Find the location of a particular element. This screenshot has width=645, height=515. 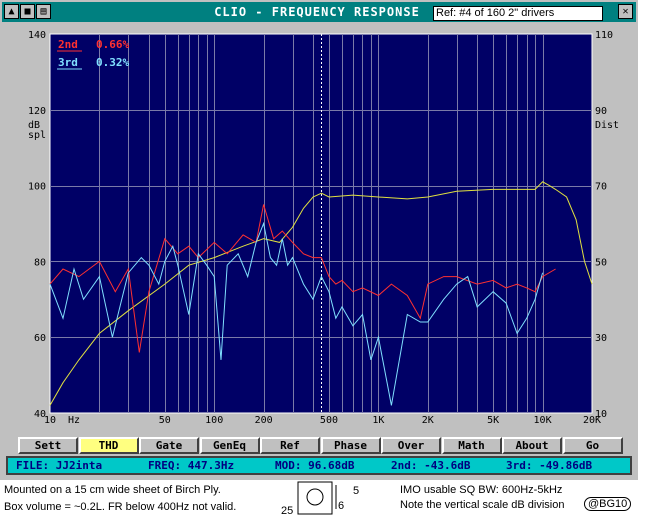

save-icon: ■ is located at coordinates (27, 11).